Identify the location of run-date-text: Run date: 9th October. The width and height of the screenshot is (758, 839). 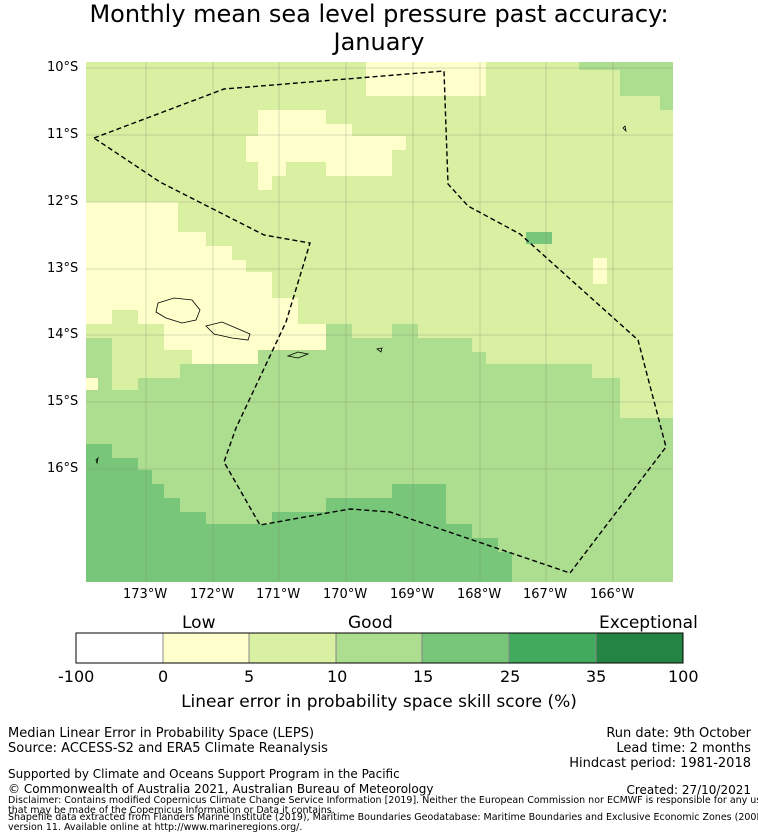
(678, 733).